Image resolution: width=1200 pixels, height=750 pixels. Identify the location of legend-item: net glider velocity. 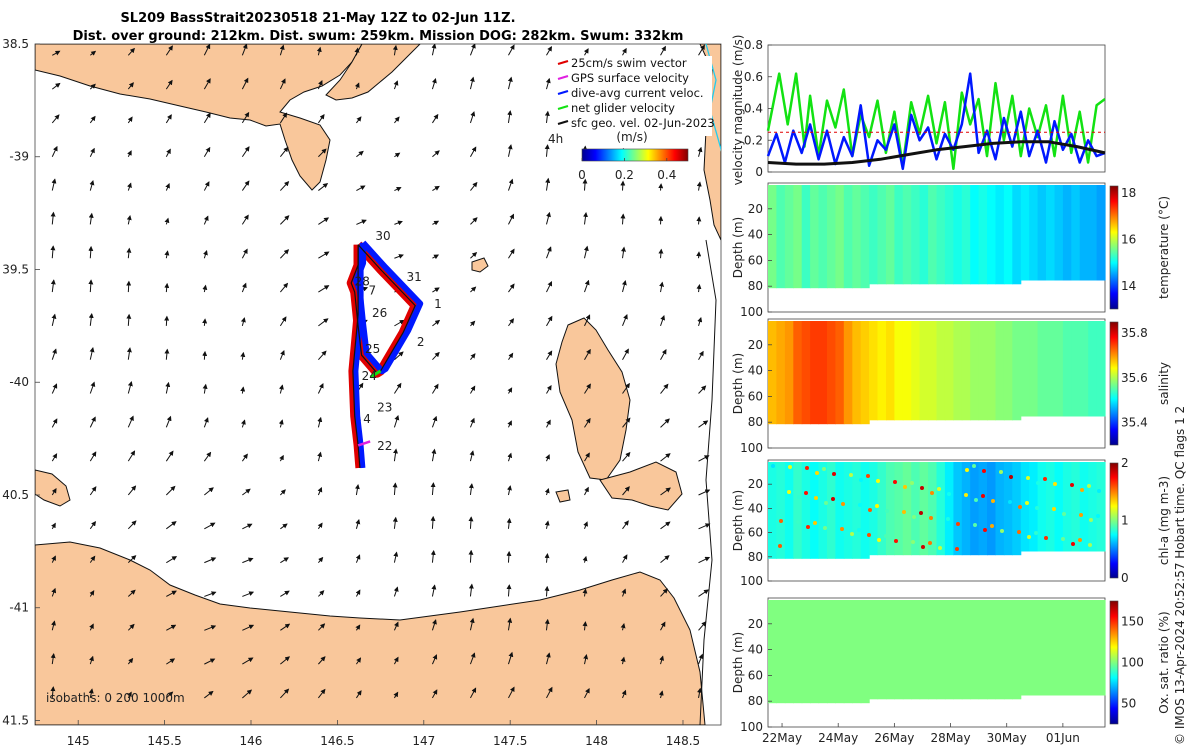
(623, 108).